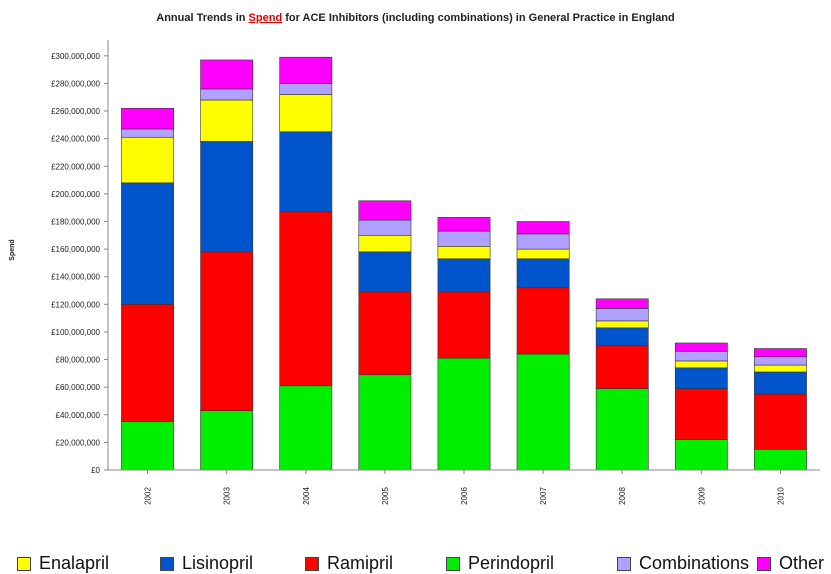 The width and height of the screenshot is (831, 574). Describe the element at coordinates (622, 324) in the screenshot. I see `bar-enalapril-2008` at that location.